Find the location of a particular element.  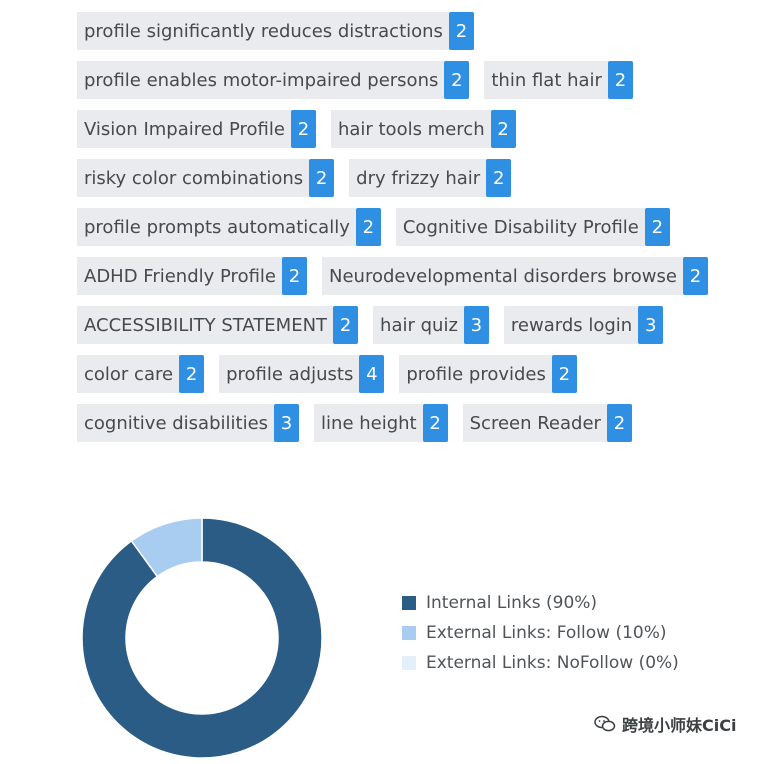

wechat-icon is located at coordinates (605, 723).